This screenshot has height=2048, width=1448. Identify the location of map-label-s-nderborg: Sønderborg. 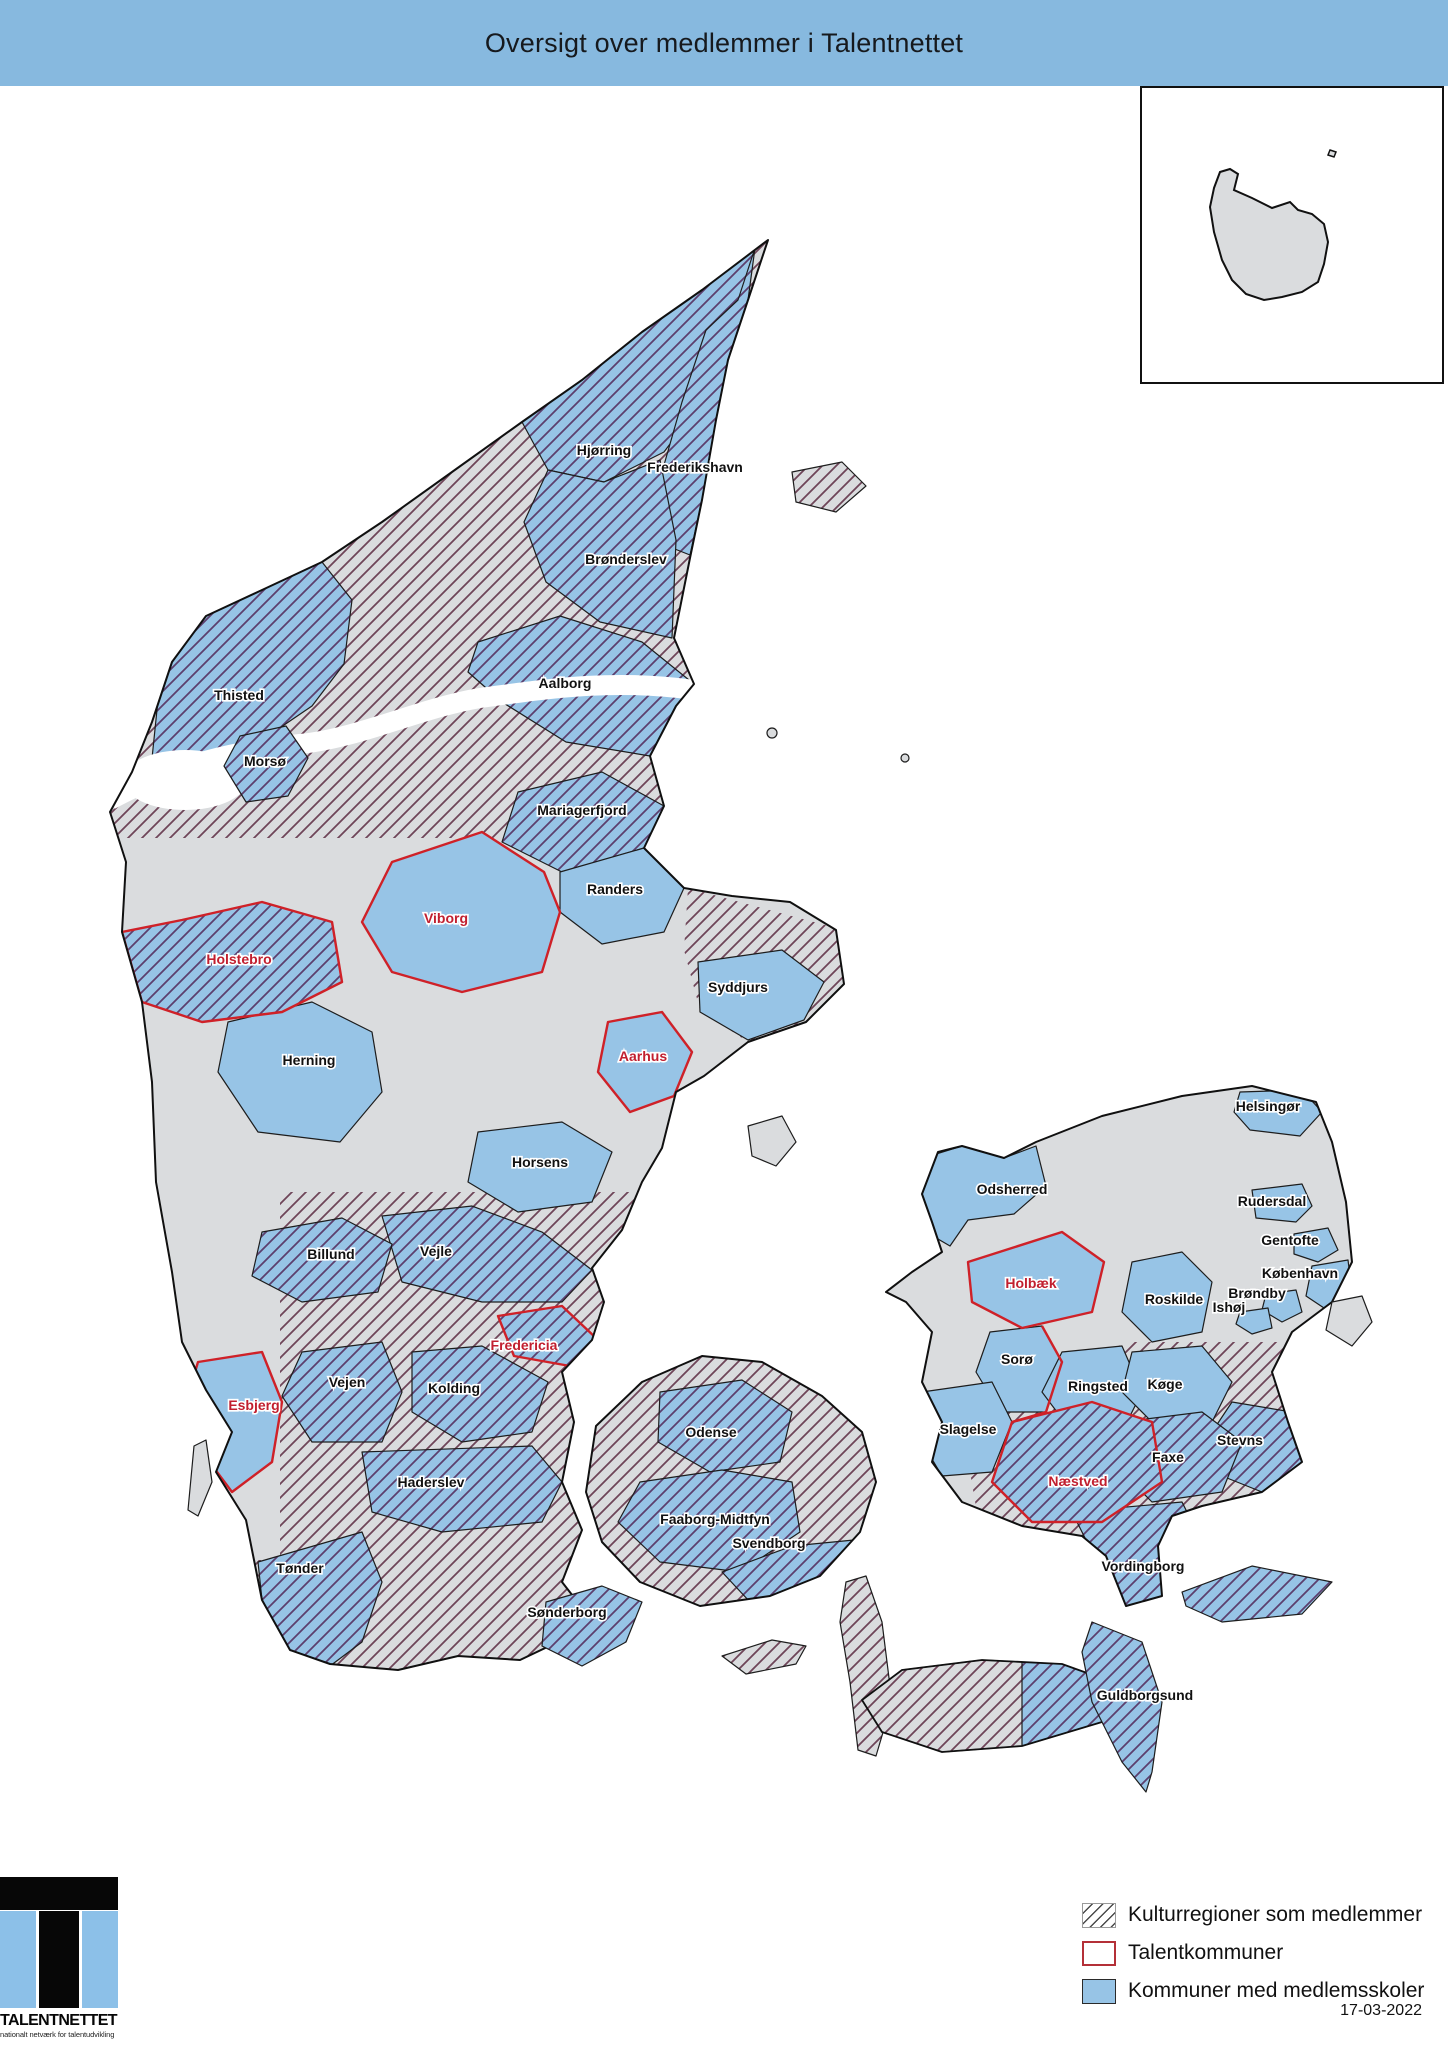
(566, 1612).